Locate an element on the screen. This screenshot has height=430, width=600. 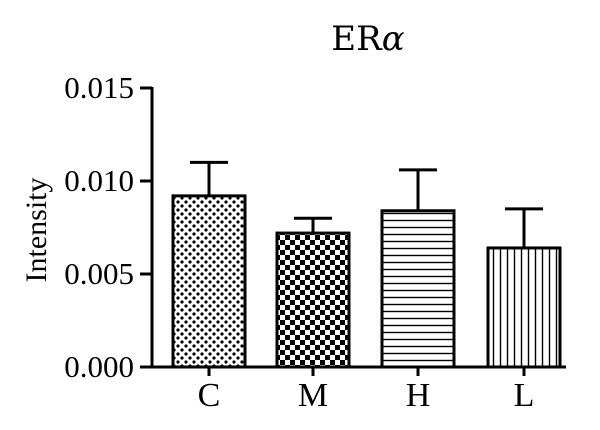
bar-C is located at coordinates (209, 281).